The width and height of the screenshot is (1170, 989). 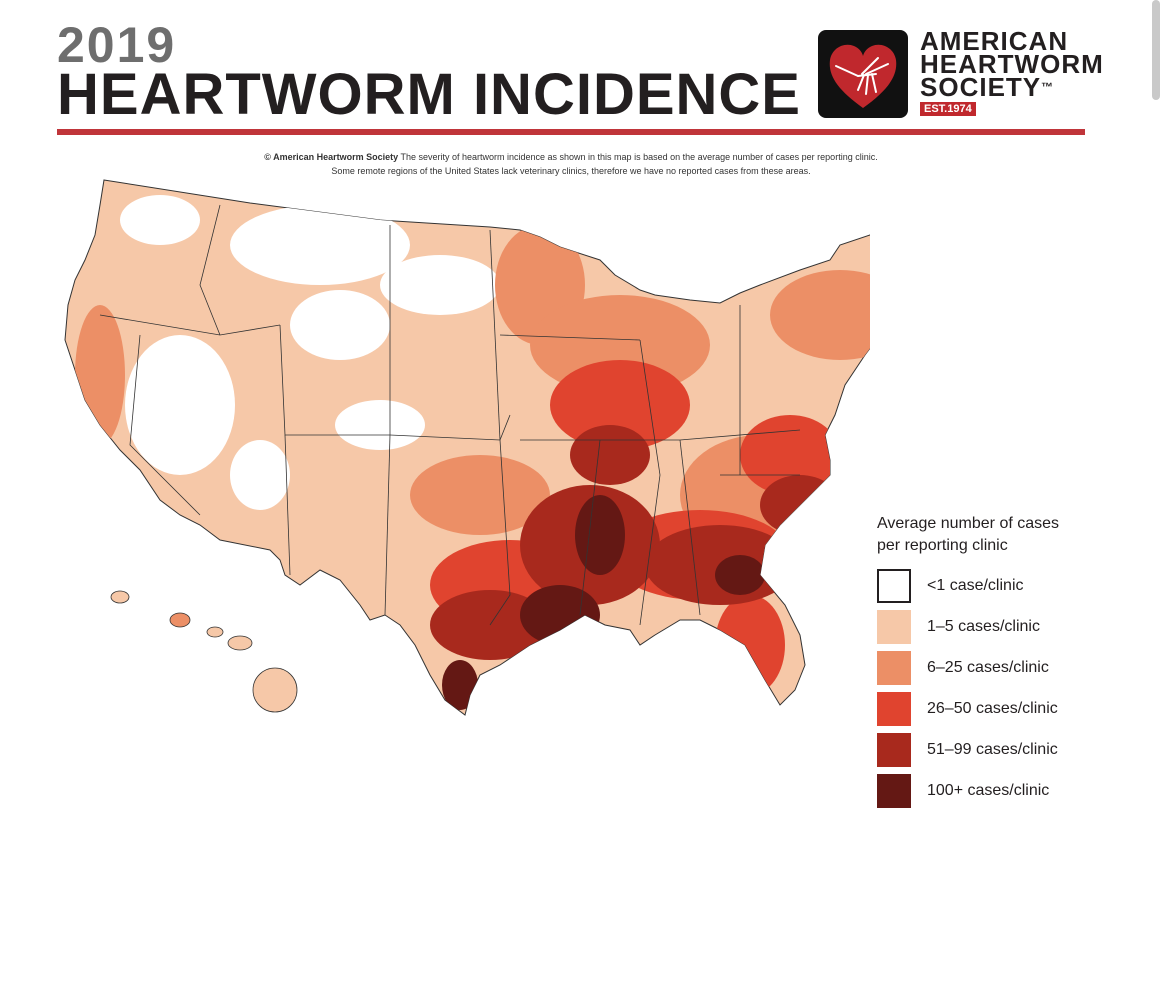 I want to click on map-year: 2019, so click(x=117, y=45).